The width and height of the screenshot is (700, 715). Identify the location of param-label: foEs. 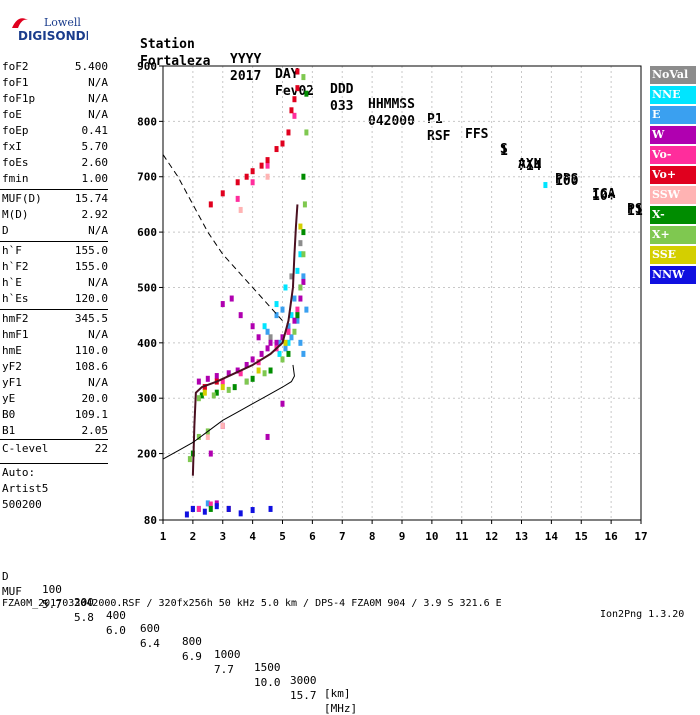
(15, 162).